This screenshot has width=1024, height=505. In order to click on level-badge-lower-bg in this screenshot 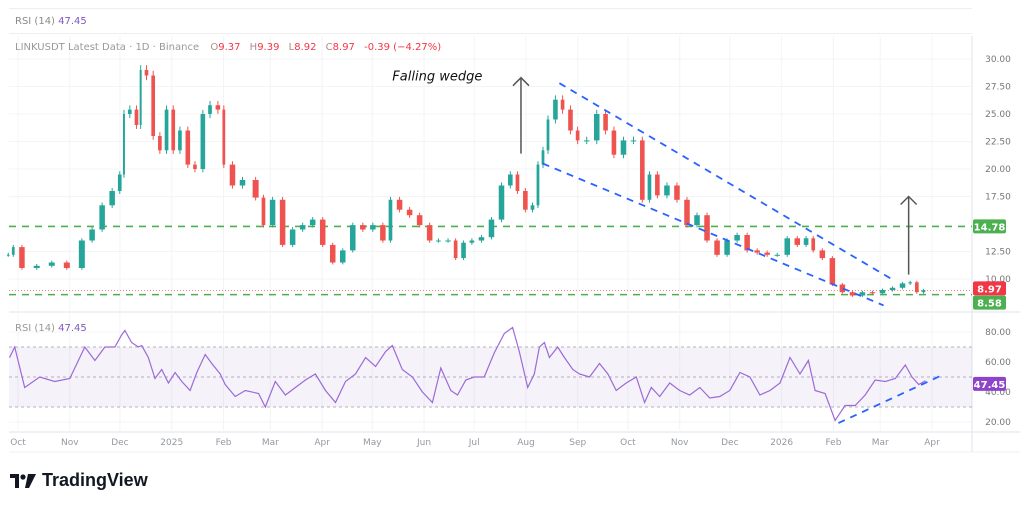, I will do `click(989, 302)`.